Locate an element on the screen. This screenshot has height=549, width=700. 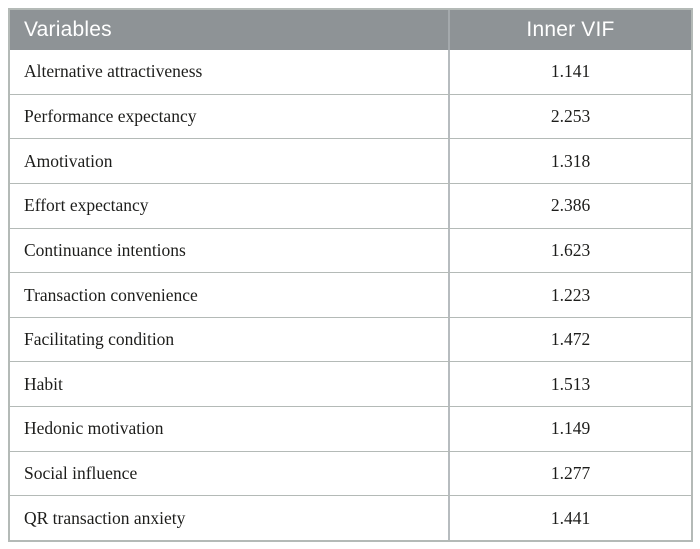
table-row: Facilitating condition 1.472 is located at coordinates (350, 339).